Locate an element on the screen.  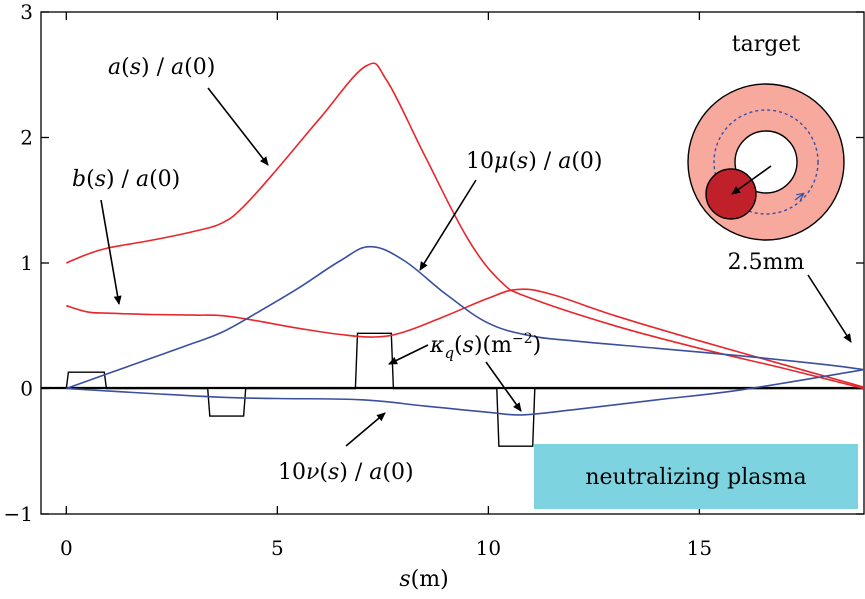
neutralizing-plasma-box is located at coordinates (696, 476).